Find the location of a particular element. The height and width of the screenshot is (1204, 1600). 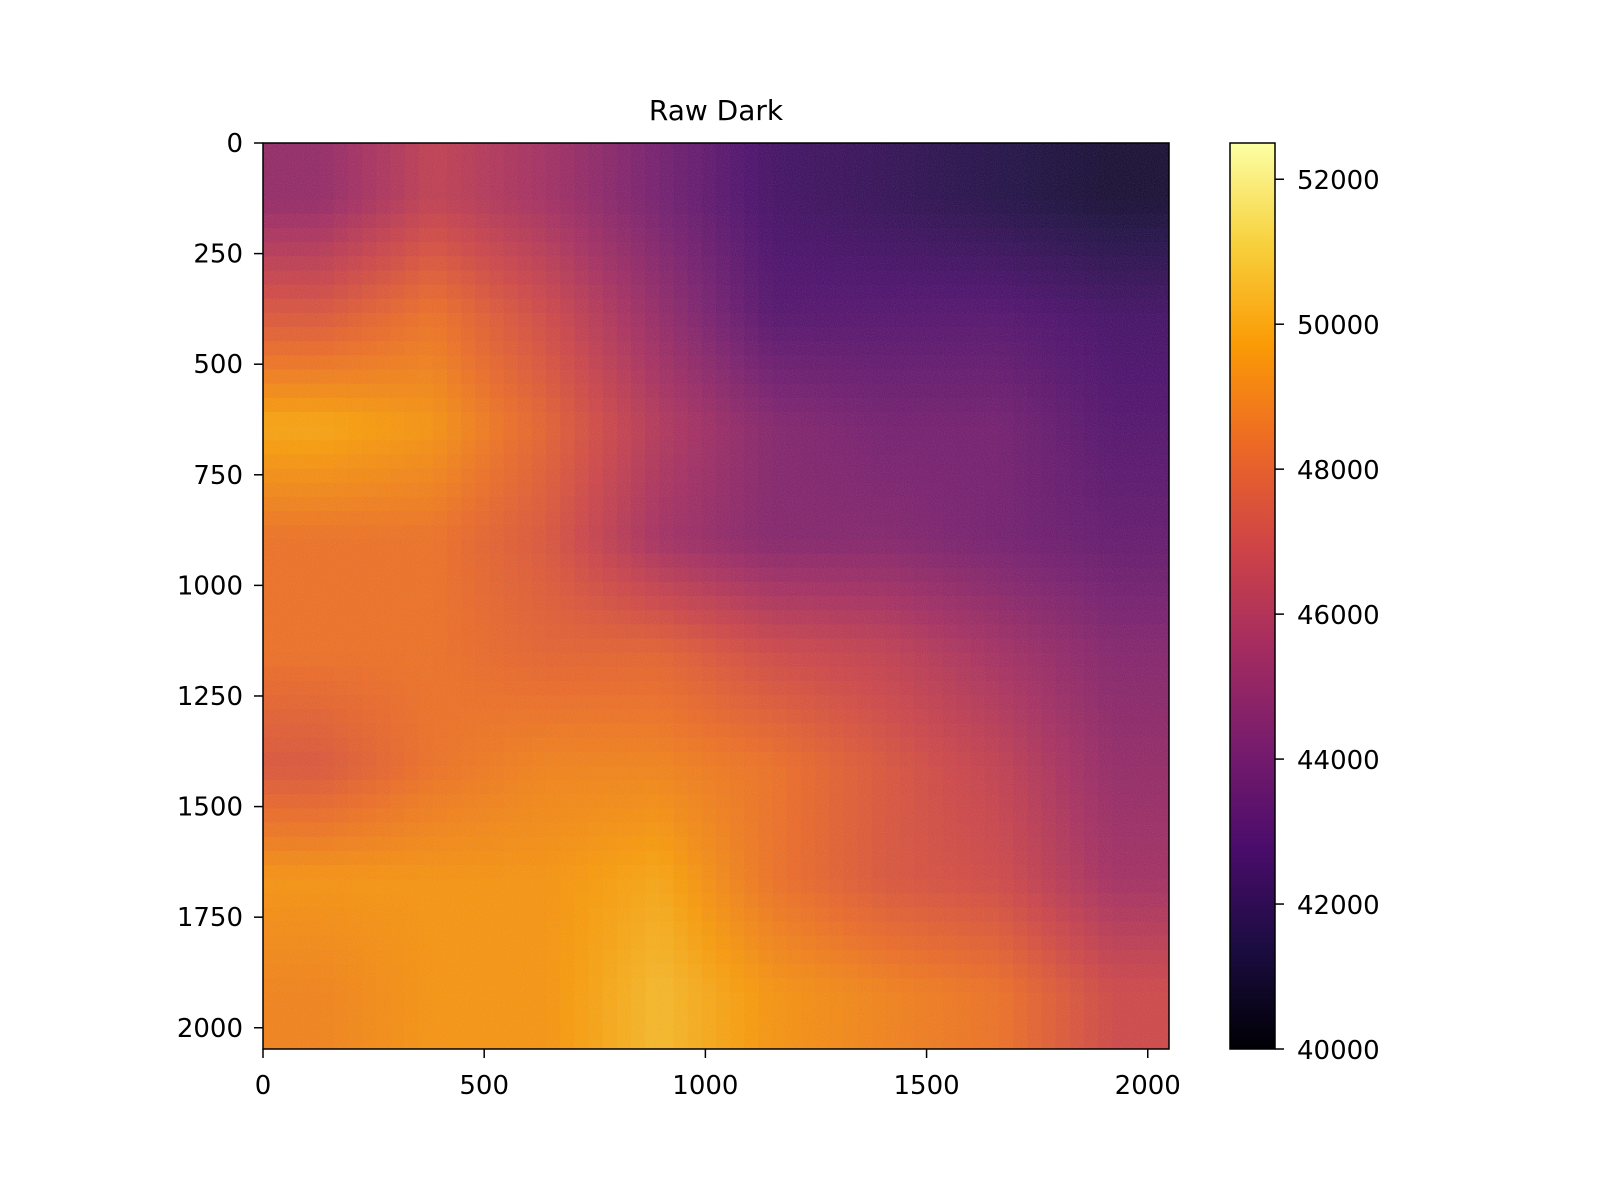

y-axis: 0 250 500 750 1000 1250 1500 1750 2000 is located at coordinates (220, 586).